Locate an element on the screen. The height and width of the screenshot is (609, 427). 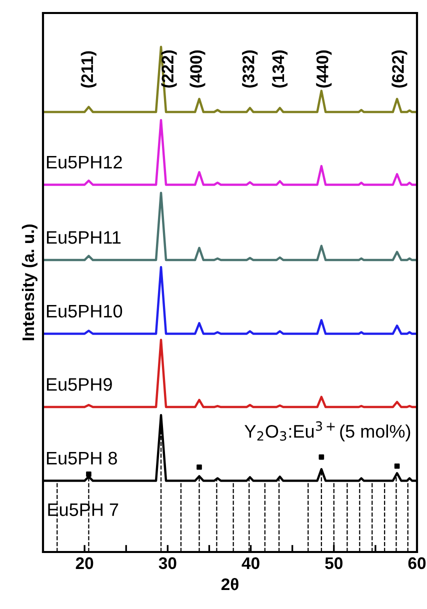
series-label: Eu5PH 8 is located at coordinates (81, 458).